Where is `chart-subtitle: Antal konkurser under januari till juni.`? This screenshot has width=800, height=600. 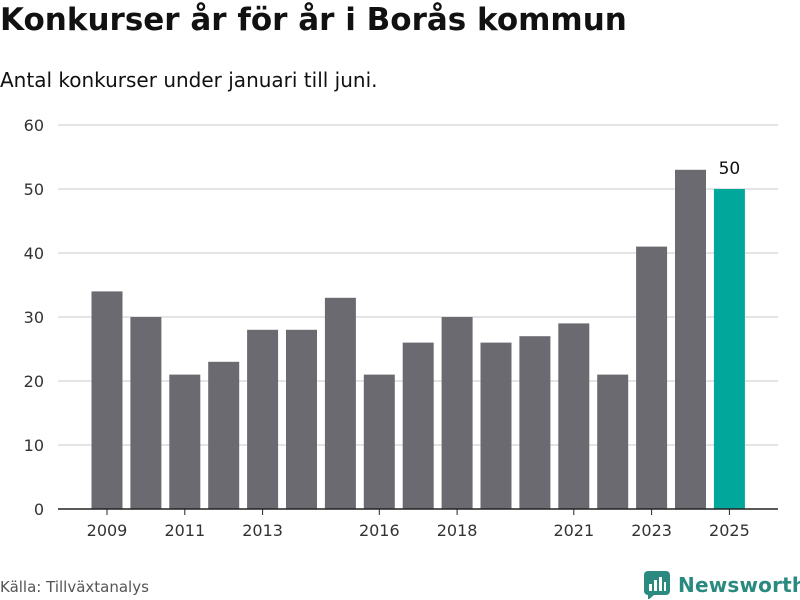
chart-subtitle: Antal konkurser under januari till juni. is located at coordinates (189, 80).